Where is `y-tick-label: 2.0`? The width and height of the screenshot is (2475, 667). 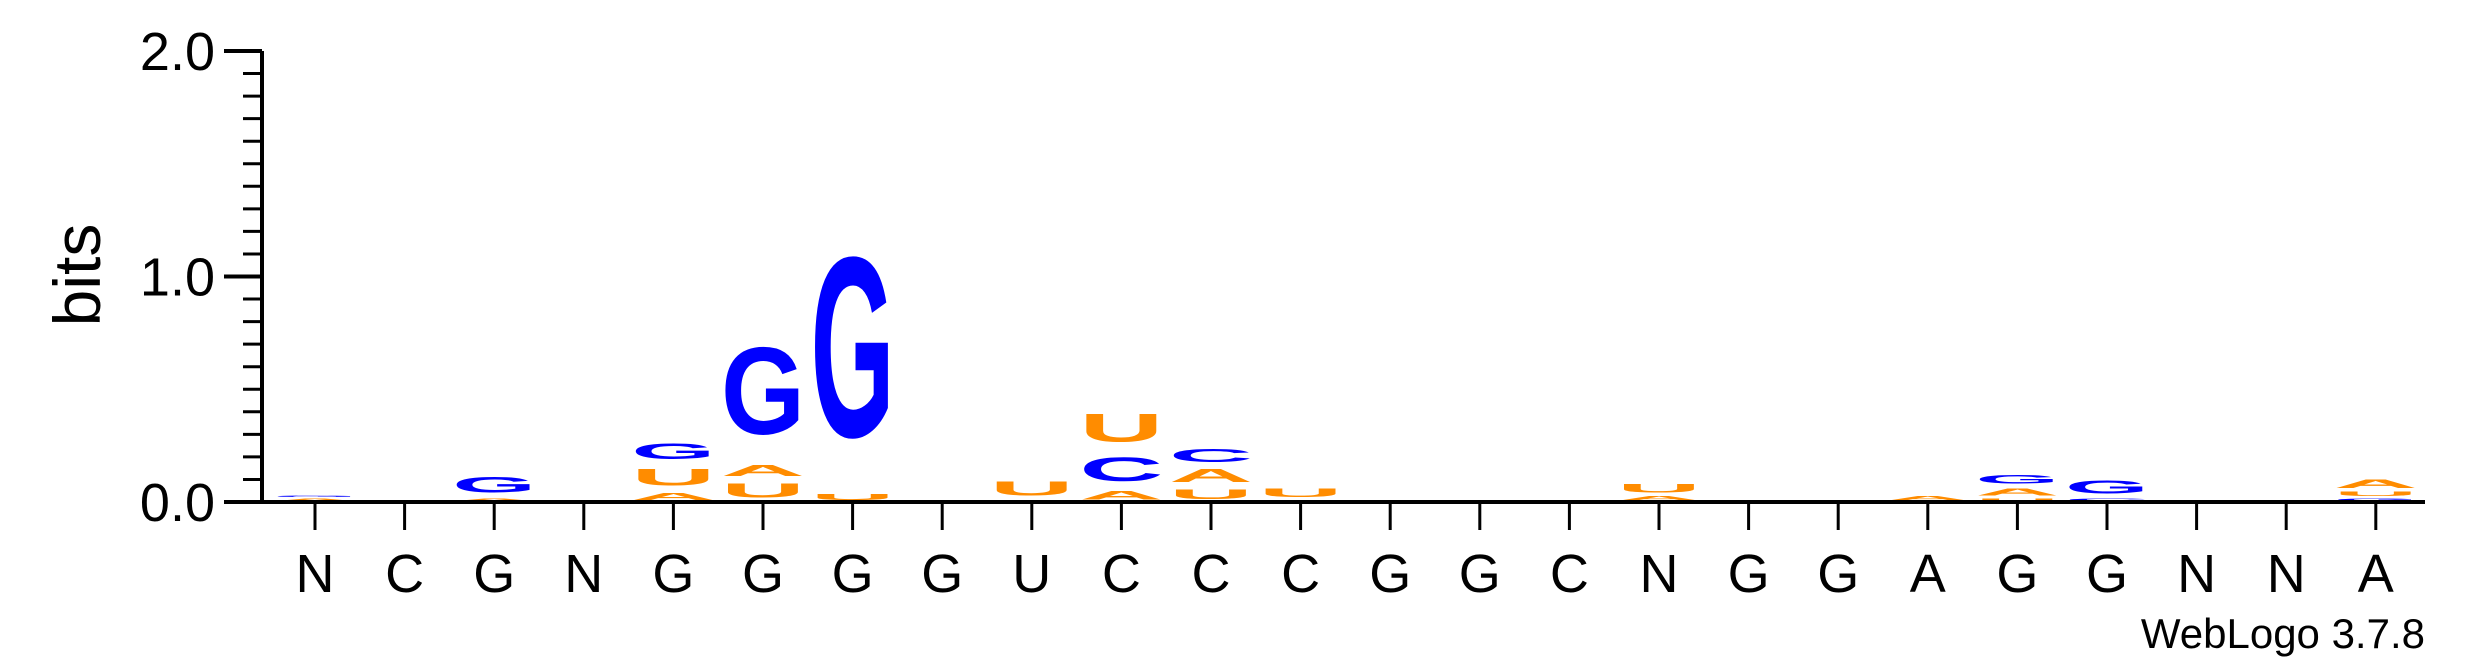
y-tick-label: 2.0 is located at coordinates (177, 52).